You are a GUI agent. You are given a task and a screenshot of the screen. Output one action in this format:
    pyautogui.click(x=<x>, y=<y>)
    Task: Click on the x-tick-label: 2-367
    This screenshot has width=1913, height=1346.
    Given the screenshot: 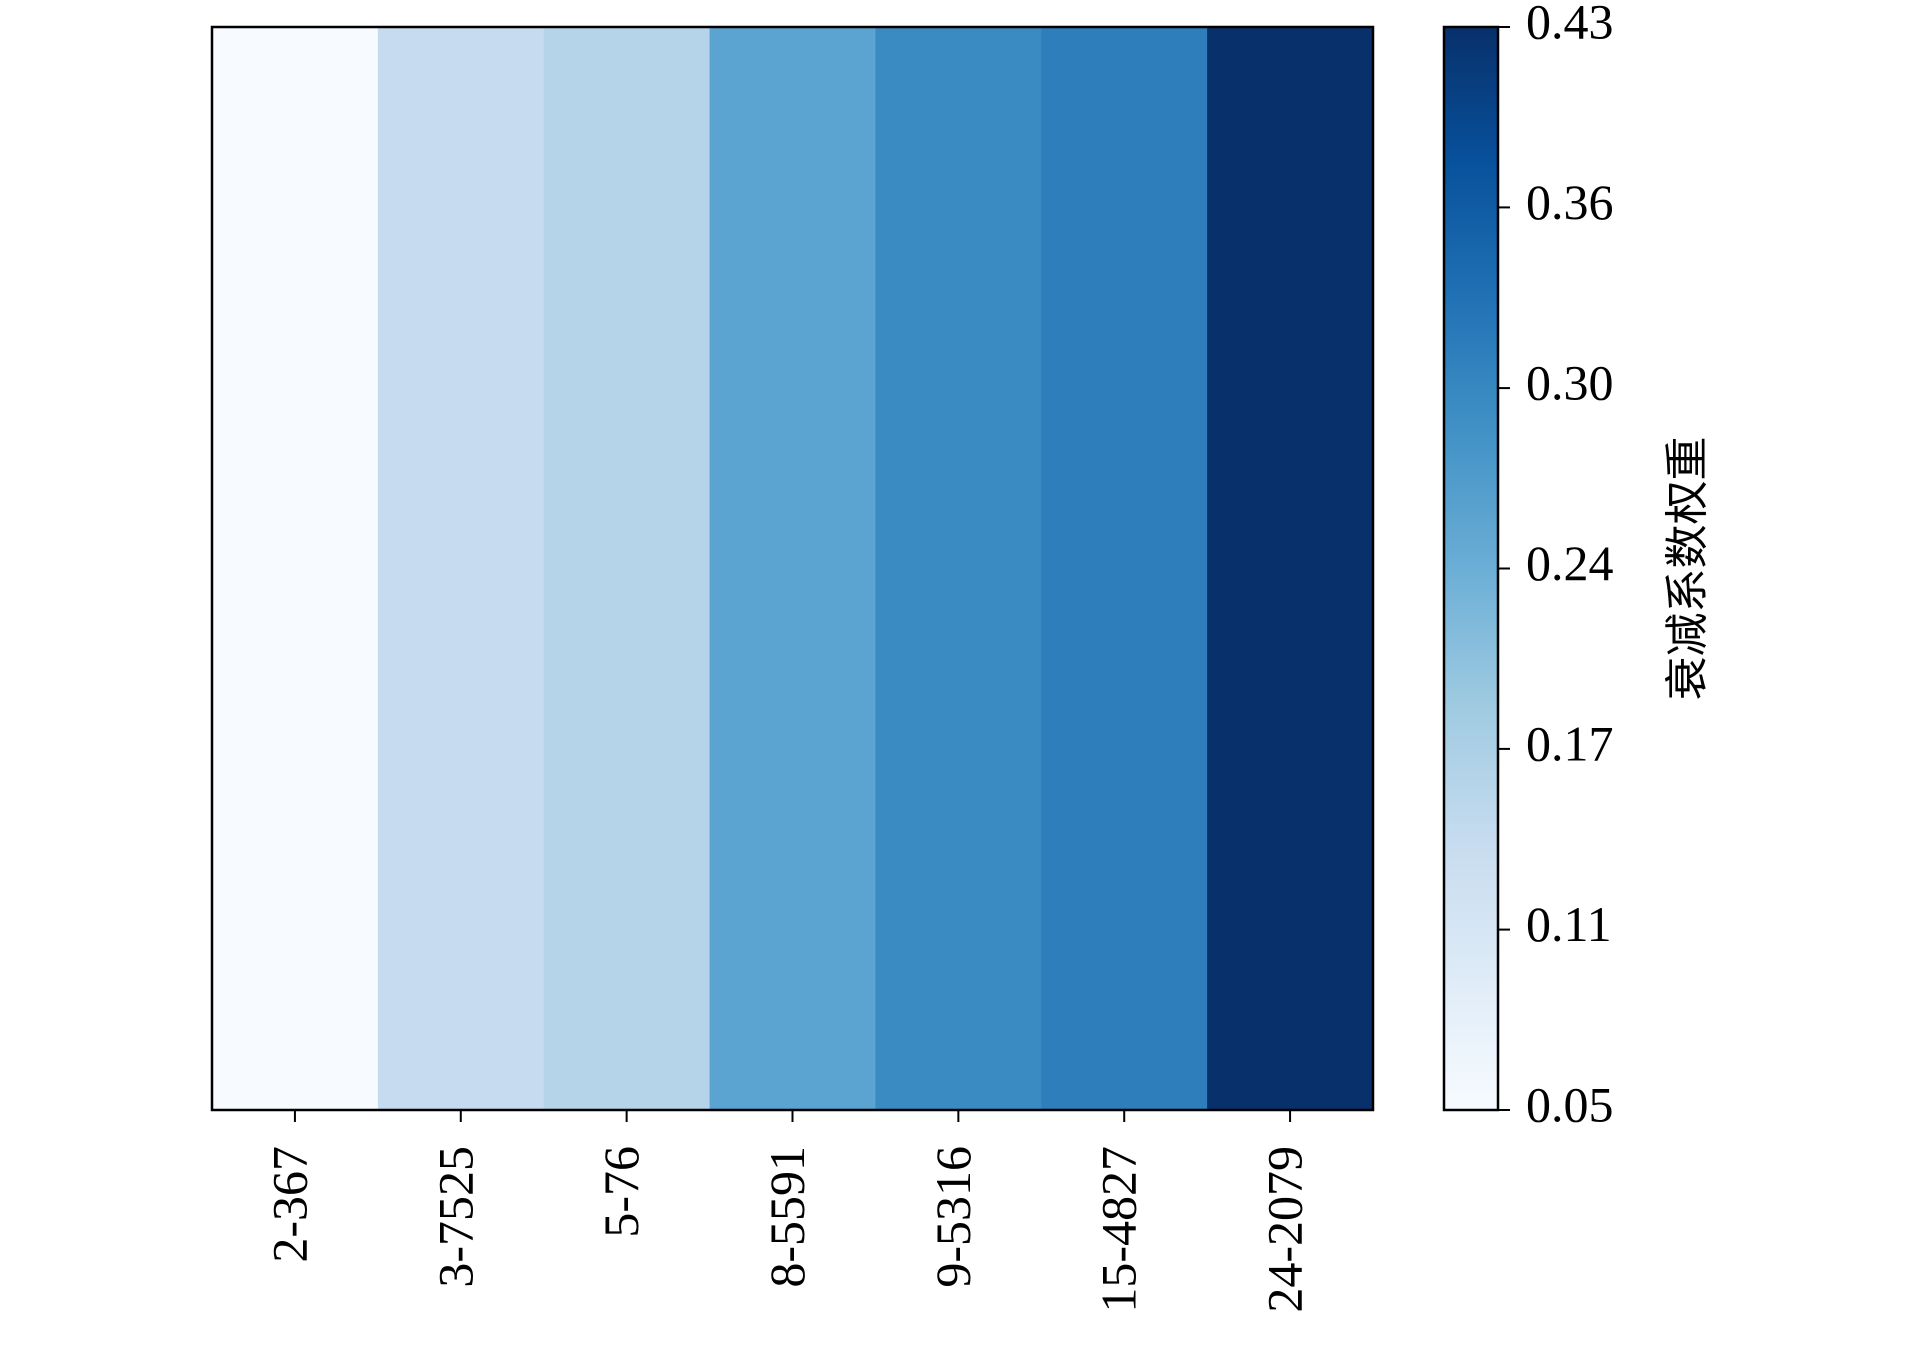 What is the action you would take?
    pyautogui.click(x=289, y=1204)
    